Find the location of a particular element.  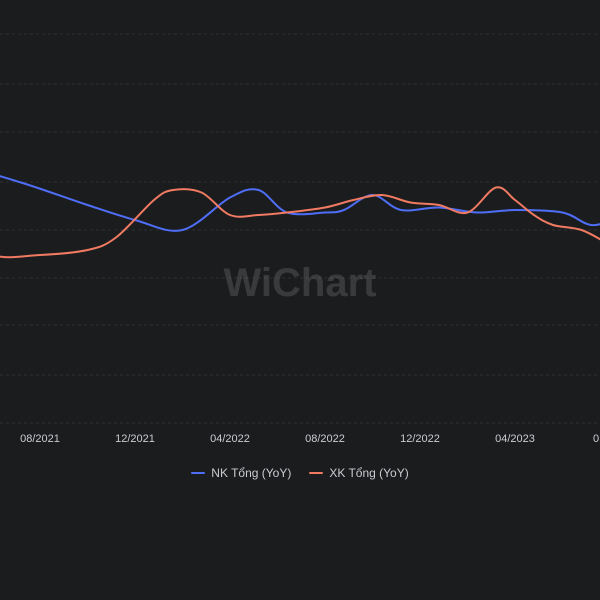

x-tick-label: 0 is located at coordinates (596, 439).